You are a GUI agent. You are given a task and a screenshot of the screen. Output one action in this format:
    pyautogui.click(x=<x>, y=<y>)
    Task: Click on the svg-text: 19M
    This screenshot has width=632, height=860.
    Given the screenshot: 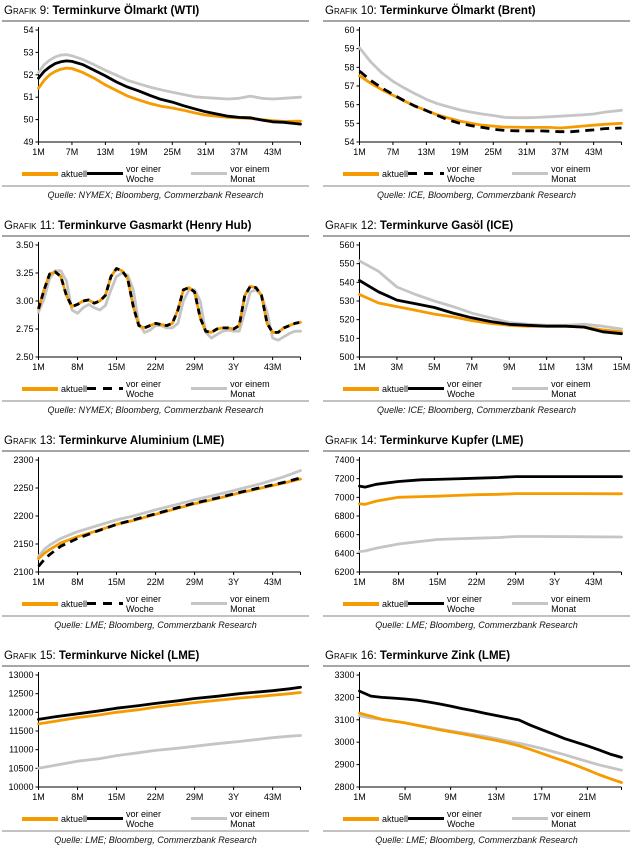 What is the action you would take?
    pyautogui.click(x=460, y=152)
    